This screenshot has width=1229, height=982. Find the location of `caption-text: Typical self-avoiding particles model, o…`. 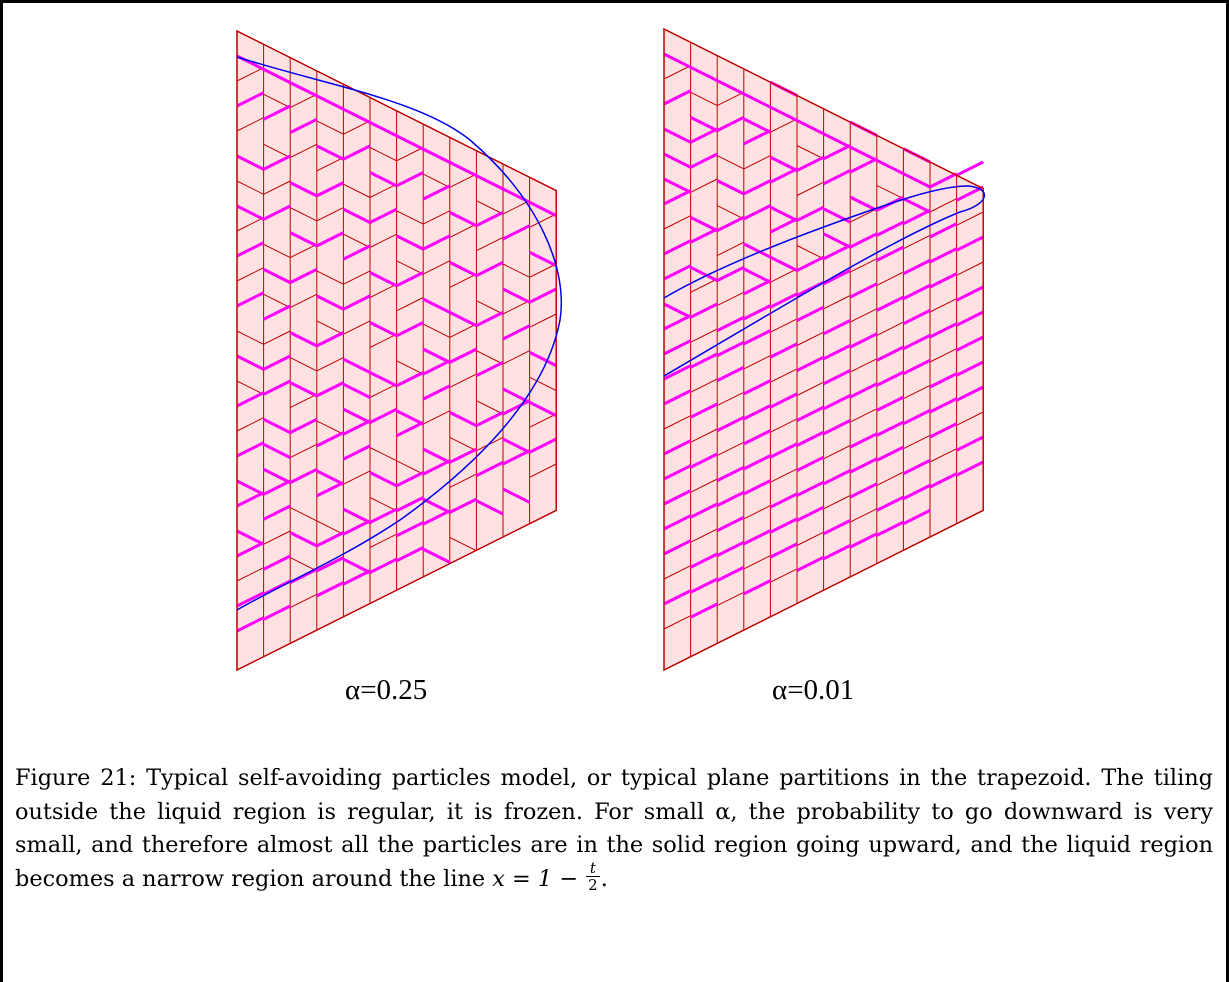

caption-text: Typical self-avoiding particles model, o… is located at coordinates (614, 828).